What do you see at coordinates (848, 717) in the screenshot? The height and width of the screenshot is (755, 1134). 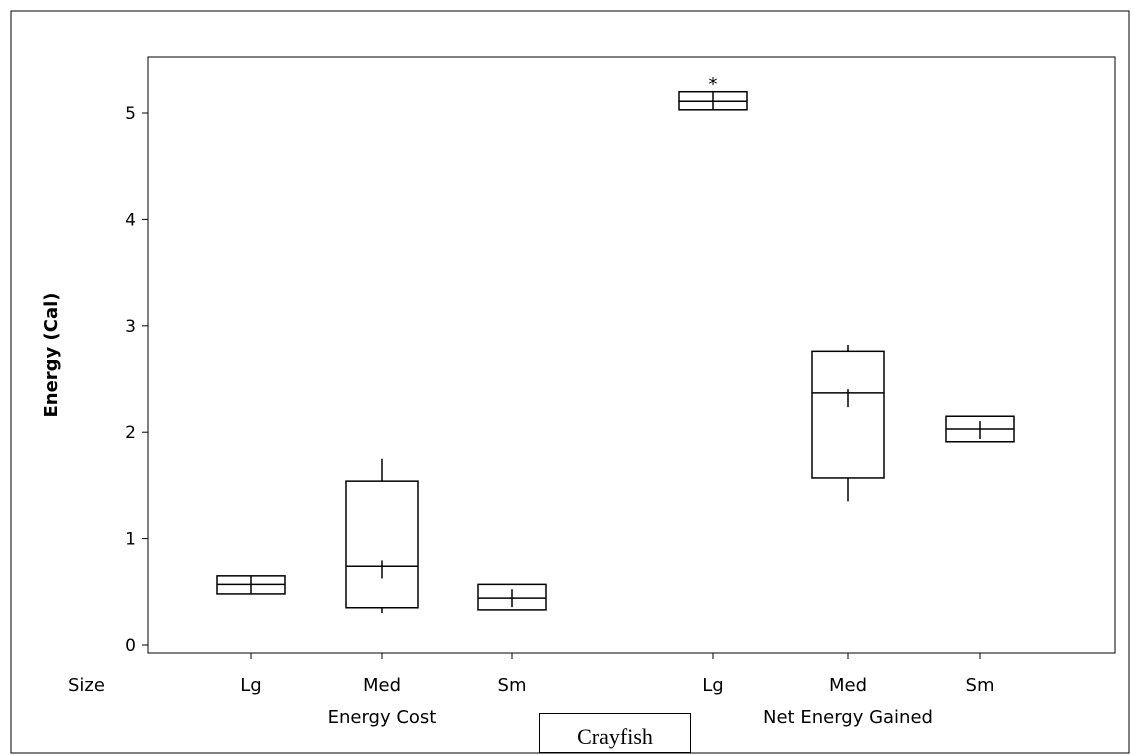 I see `x-group-label: Net Energy Gained` at bounding box center [848, 717].